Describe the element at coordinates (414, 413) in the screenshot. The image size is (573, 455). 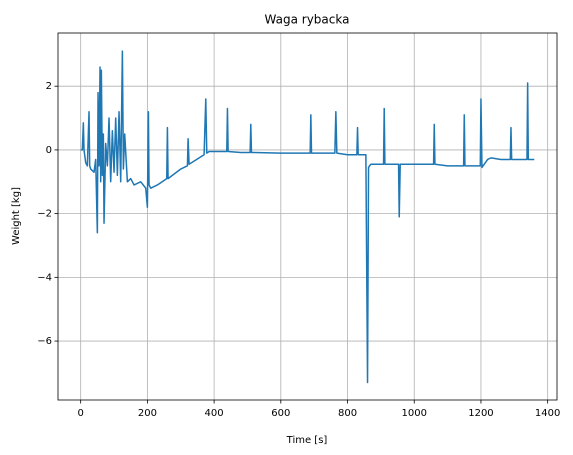
I see `x-tick-label: 1000` at that location.